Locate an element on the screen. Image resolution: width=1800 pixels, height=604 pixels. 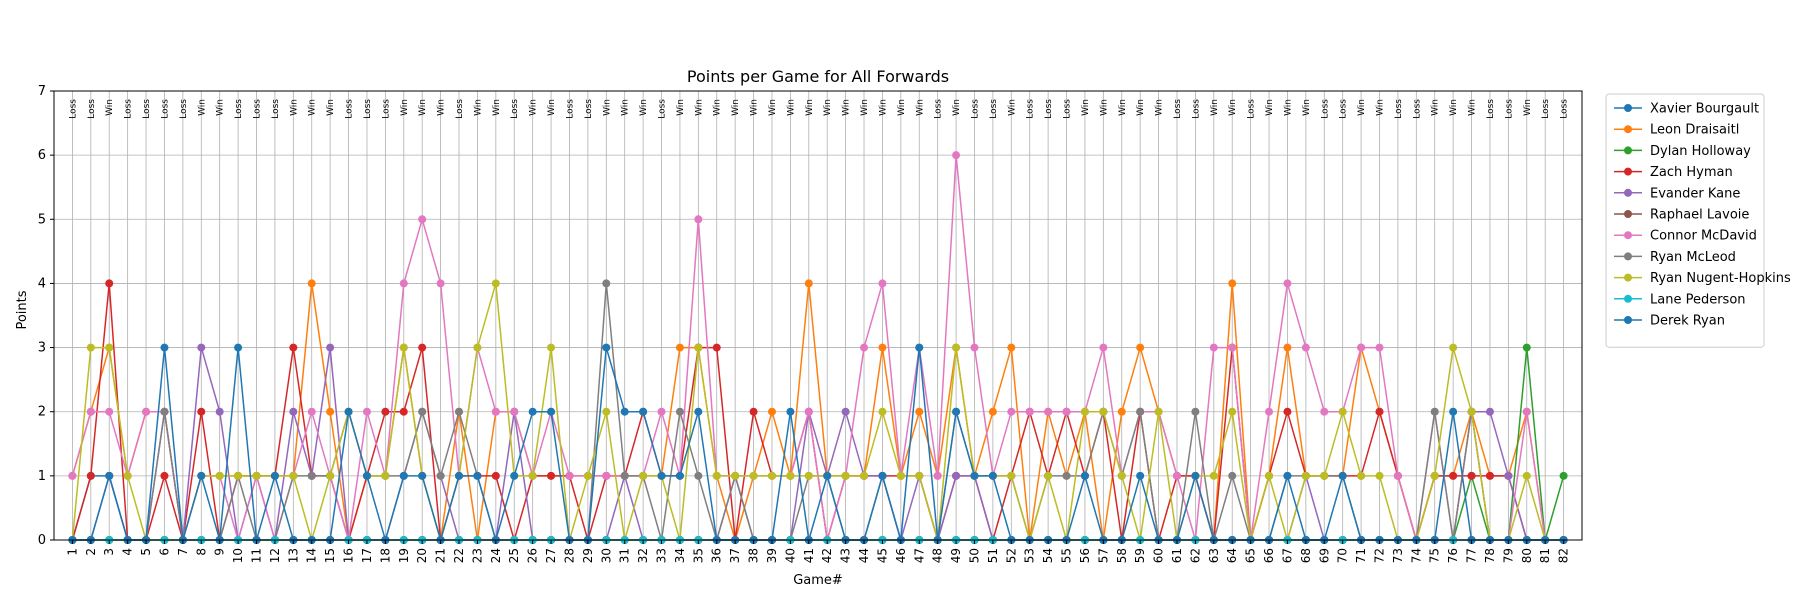
x-tick-label: 48 is located at coordinates (938, 555).